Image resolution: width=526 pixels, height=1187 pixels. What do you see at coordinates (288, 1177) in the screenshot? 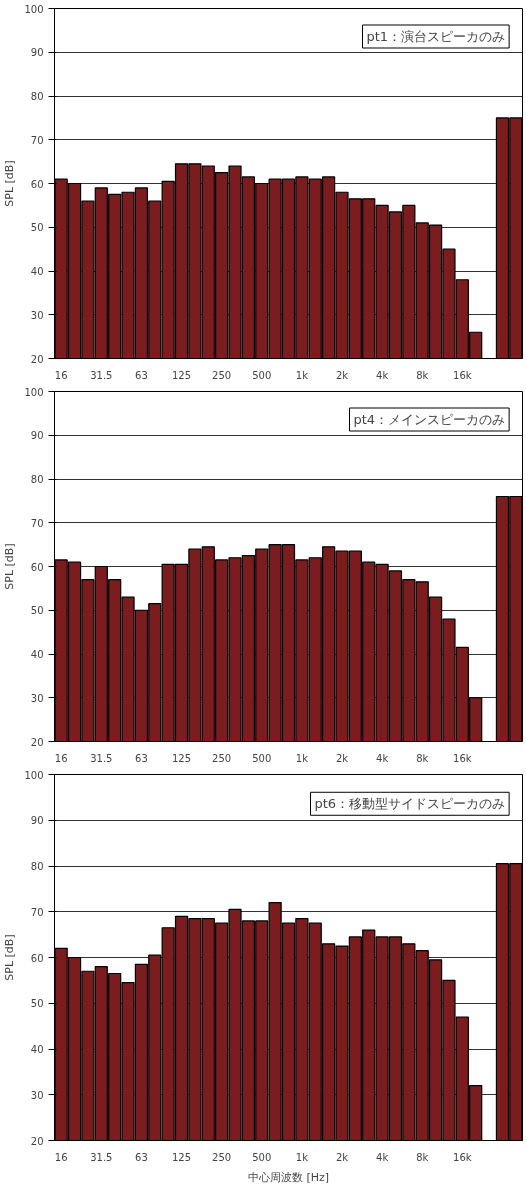
I see `x-axis-title: 中心周波数 [Hz]` at bounding box center [288, 1177].